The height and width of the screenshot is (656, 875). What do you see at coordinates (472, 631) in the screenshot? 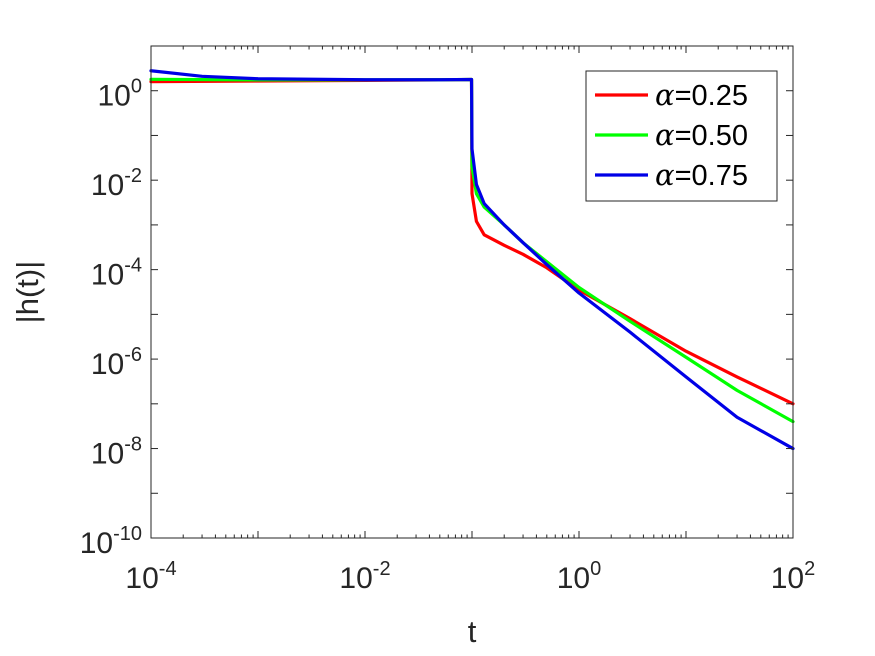
I see `x-axis-label: t` at bounding box center [472, 631].